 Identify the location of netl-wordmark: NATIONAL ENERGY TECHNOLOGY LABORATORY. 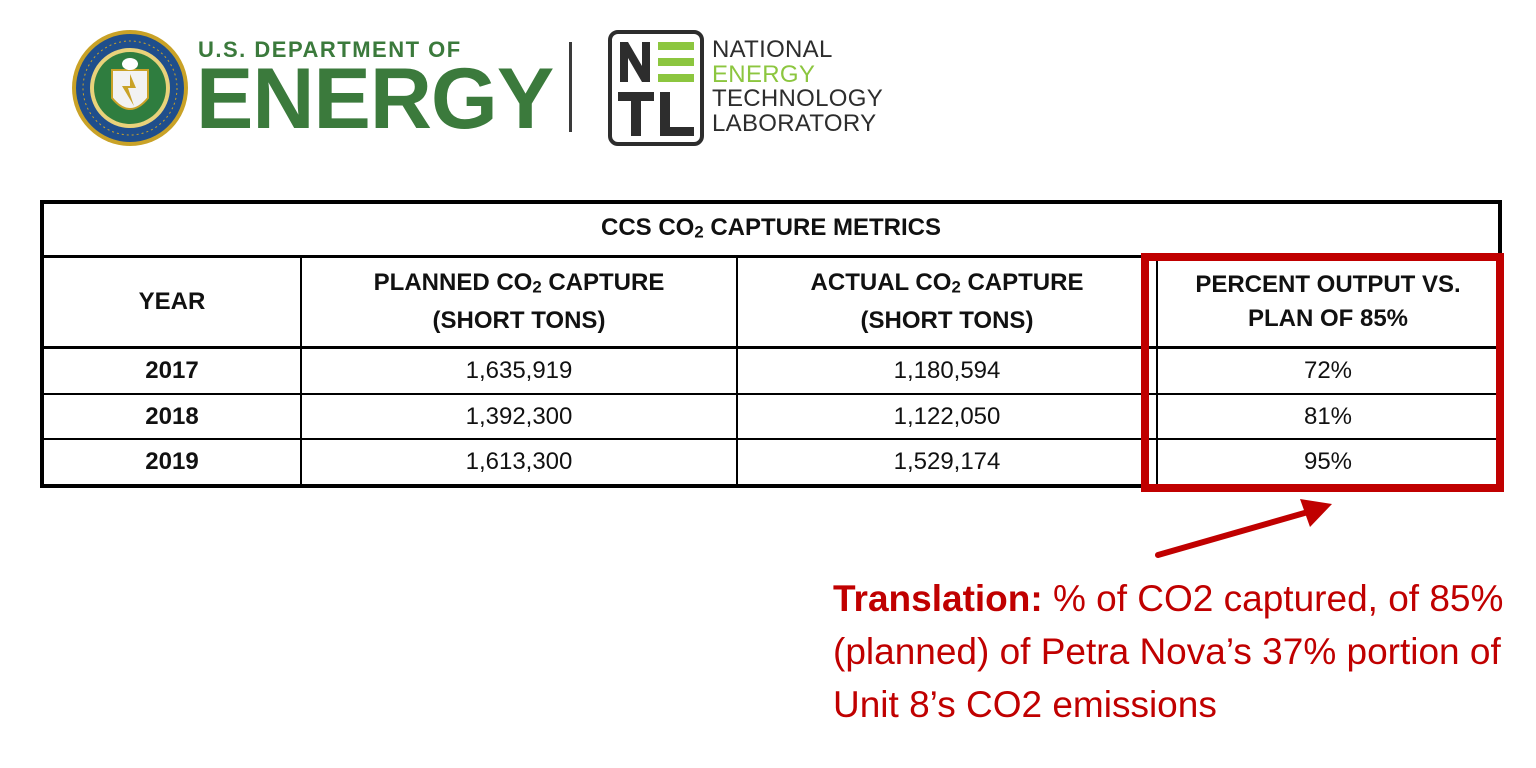
(797, 87).